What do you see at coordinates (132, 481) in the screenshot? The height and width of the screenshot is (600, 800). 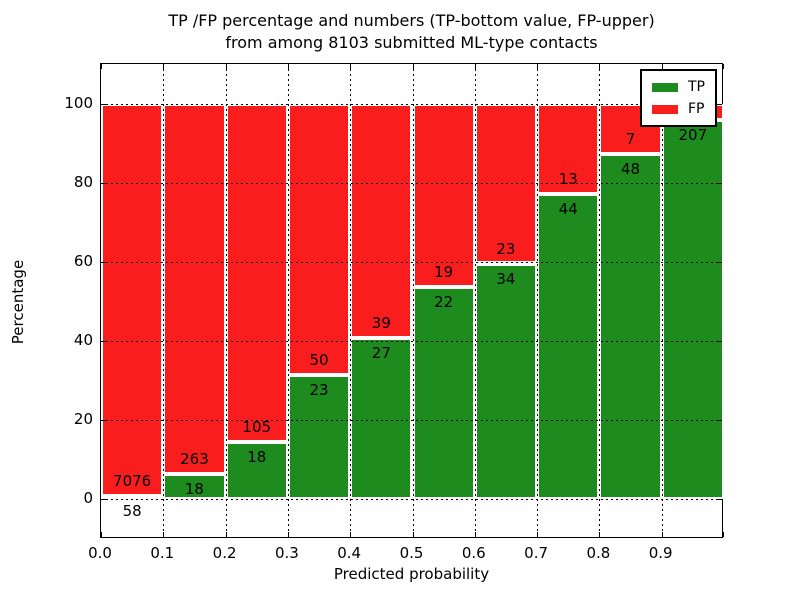 I see `bar-label-fp: 7076` at bounding box center [132, 481].